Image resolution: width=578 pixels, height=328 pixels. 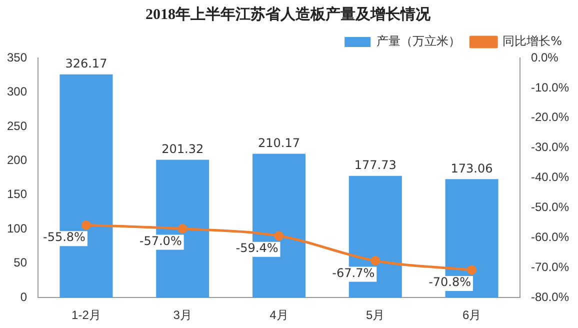 I want to click on data-label: -70.8%, so click(x=450, y=282).